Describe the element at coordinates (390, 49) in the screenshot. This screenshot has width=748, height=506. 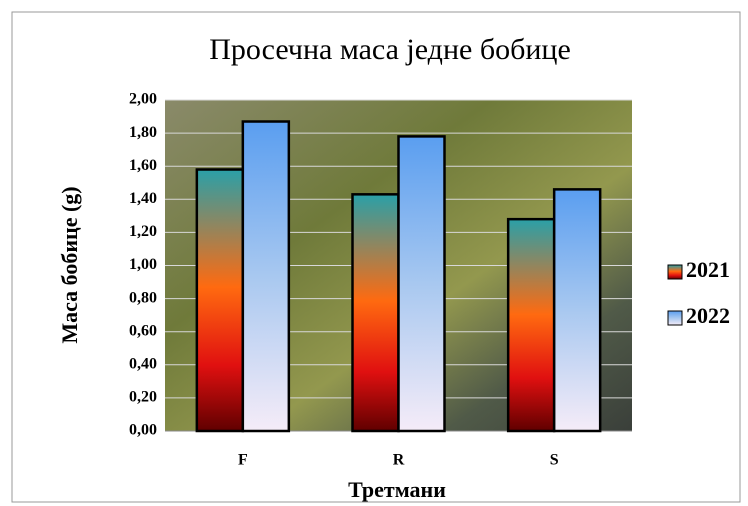
I see `chart-title: Просечна маса једне бобице` at that location.